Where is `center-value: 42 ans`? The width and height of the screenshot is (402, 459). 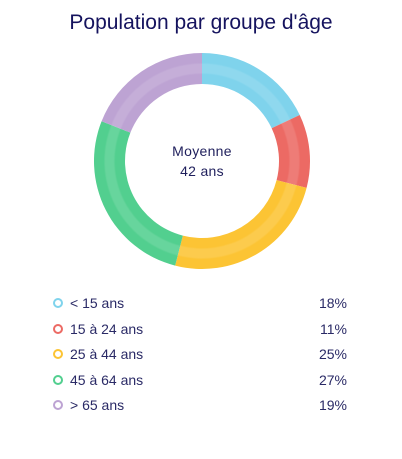 center-value: 42 ans is located at coordinates (202, 171).